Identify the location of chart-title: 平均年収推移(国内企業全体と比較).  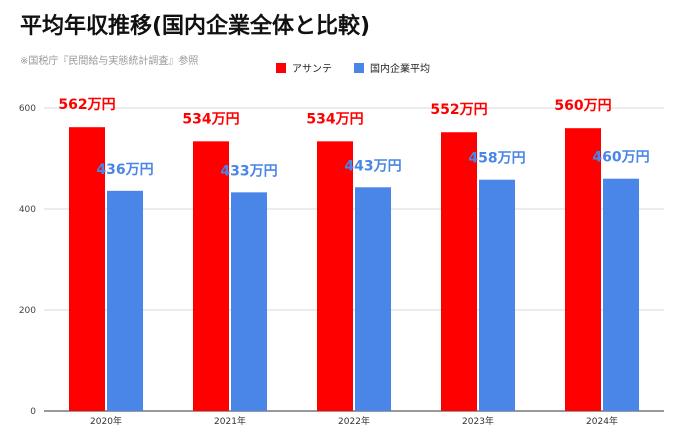
(195, 26).